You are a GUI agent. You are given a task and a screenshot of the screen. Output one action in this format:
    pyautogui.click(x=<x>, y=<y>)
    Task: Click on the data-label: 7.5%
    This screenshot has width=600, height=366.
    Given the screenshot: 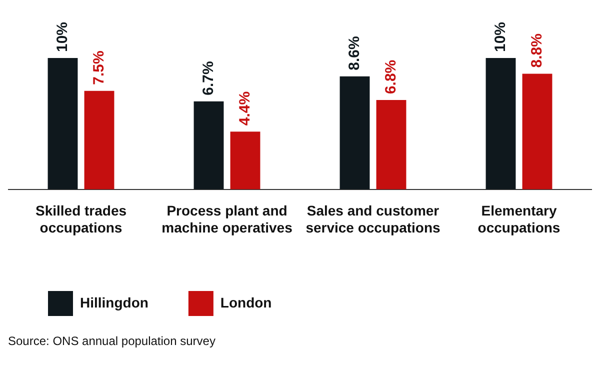 What is the action you would take?
    pyautogui.click(x=99, y=67)
    